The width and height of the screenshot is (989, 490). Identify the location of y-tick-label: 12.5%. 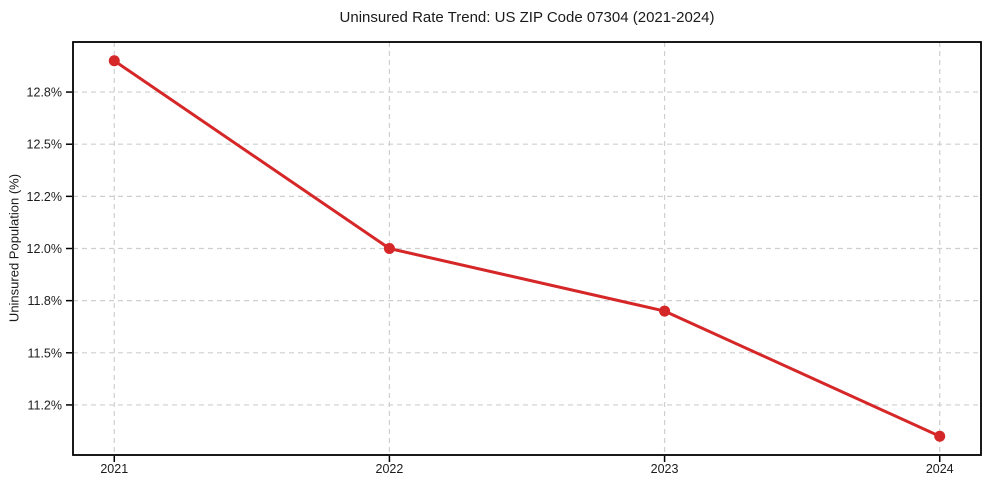
(44, 145).